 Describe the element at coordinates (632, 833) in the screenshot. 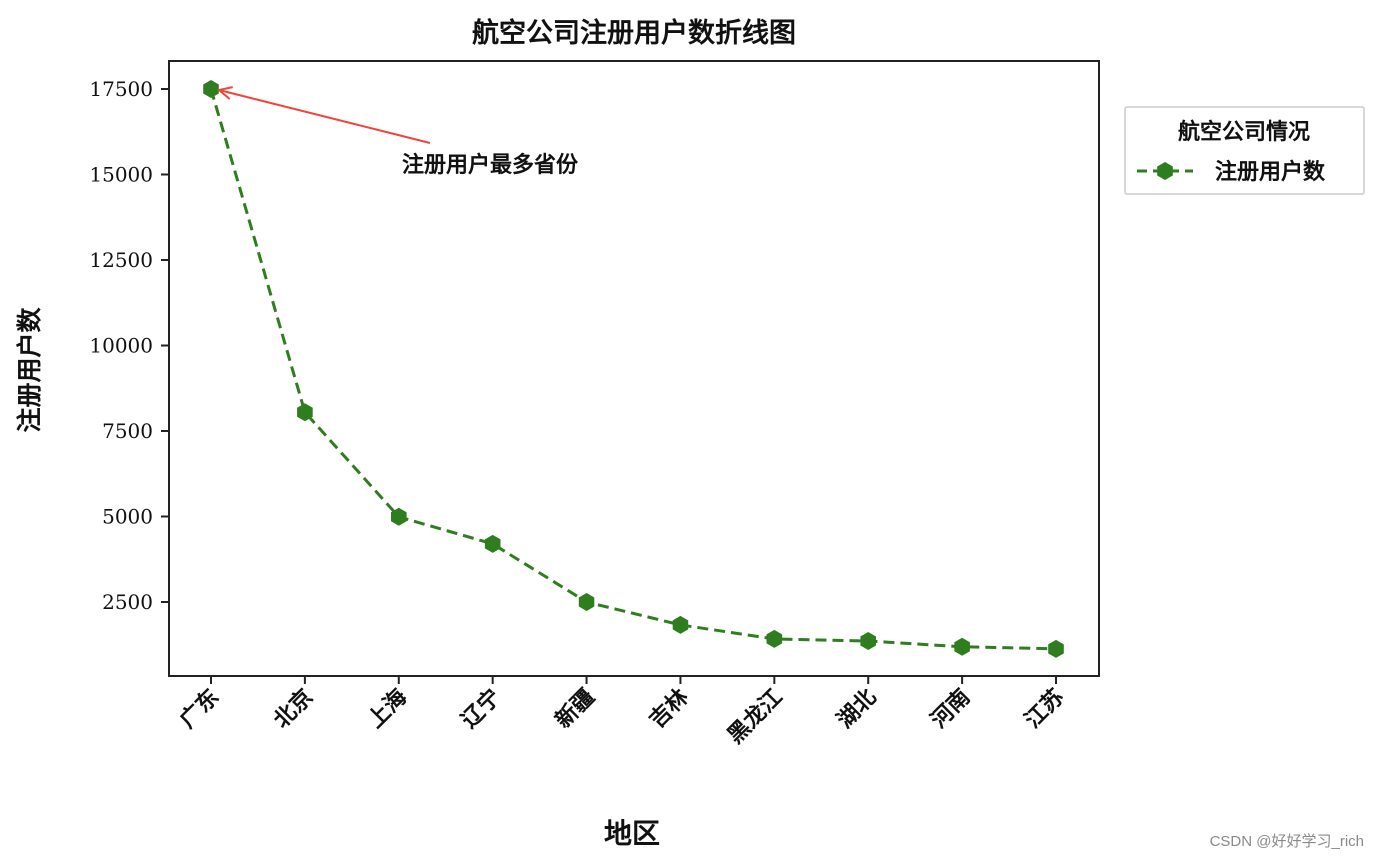

I see `x-axis-label: 地区` at that location.